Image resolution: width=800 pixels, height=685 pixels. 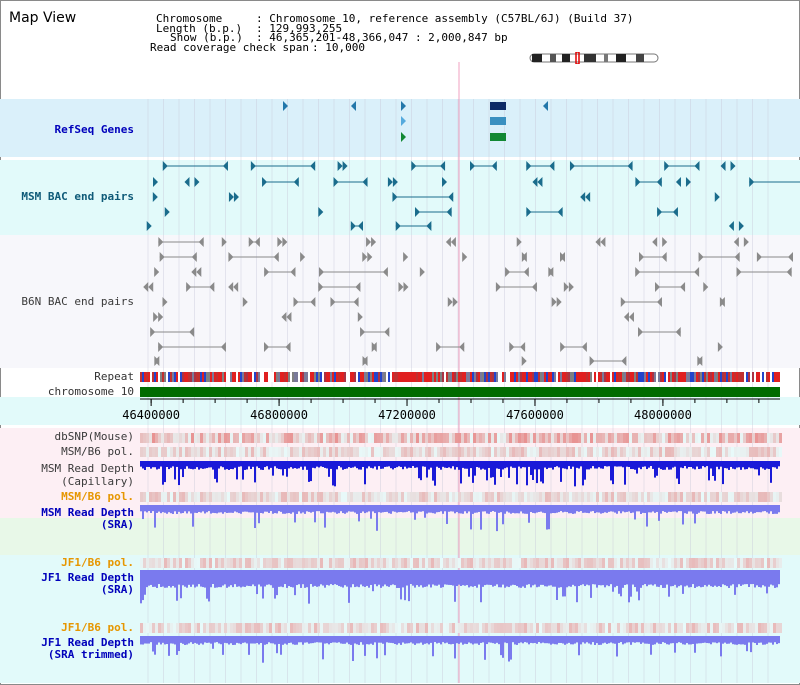 What do you see at coordinates (77, 301) in the screenshot?
I see `track-label-b6n-bac: B6N BAC end pairs` at bounding box center [77, 301].